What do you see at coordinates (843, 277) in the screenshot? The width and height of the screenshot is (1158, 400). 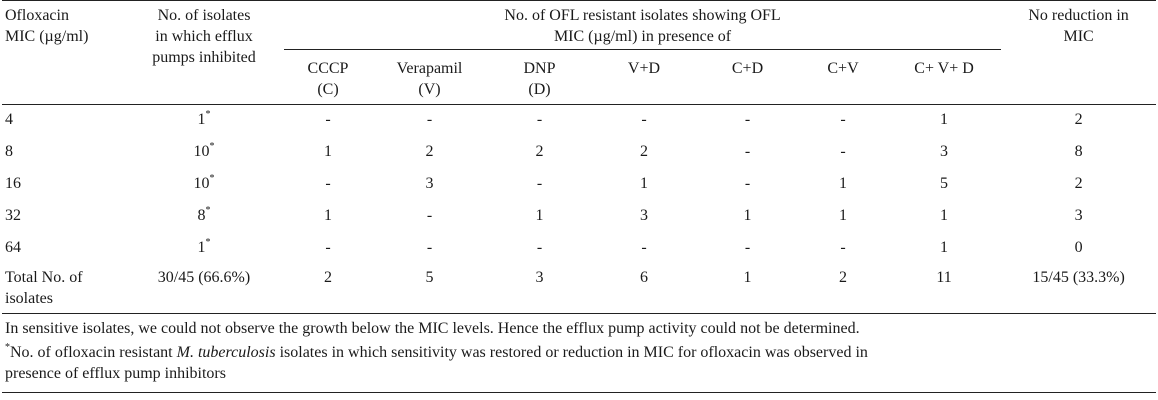 I see `cell-total-c-plus-v: 2` at bounding box center [843, 277].